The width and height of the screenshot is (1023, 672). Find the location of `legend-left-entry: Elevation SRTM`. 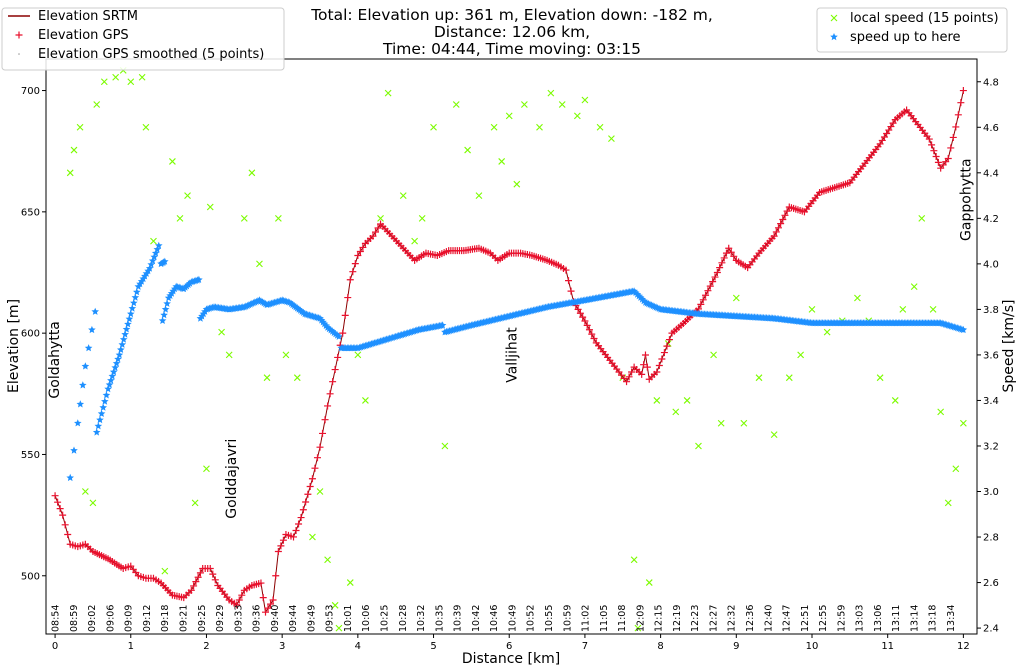

legend-left-entry: Elevation SRTM is located at coordinates (88, 16).